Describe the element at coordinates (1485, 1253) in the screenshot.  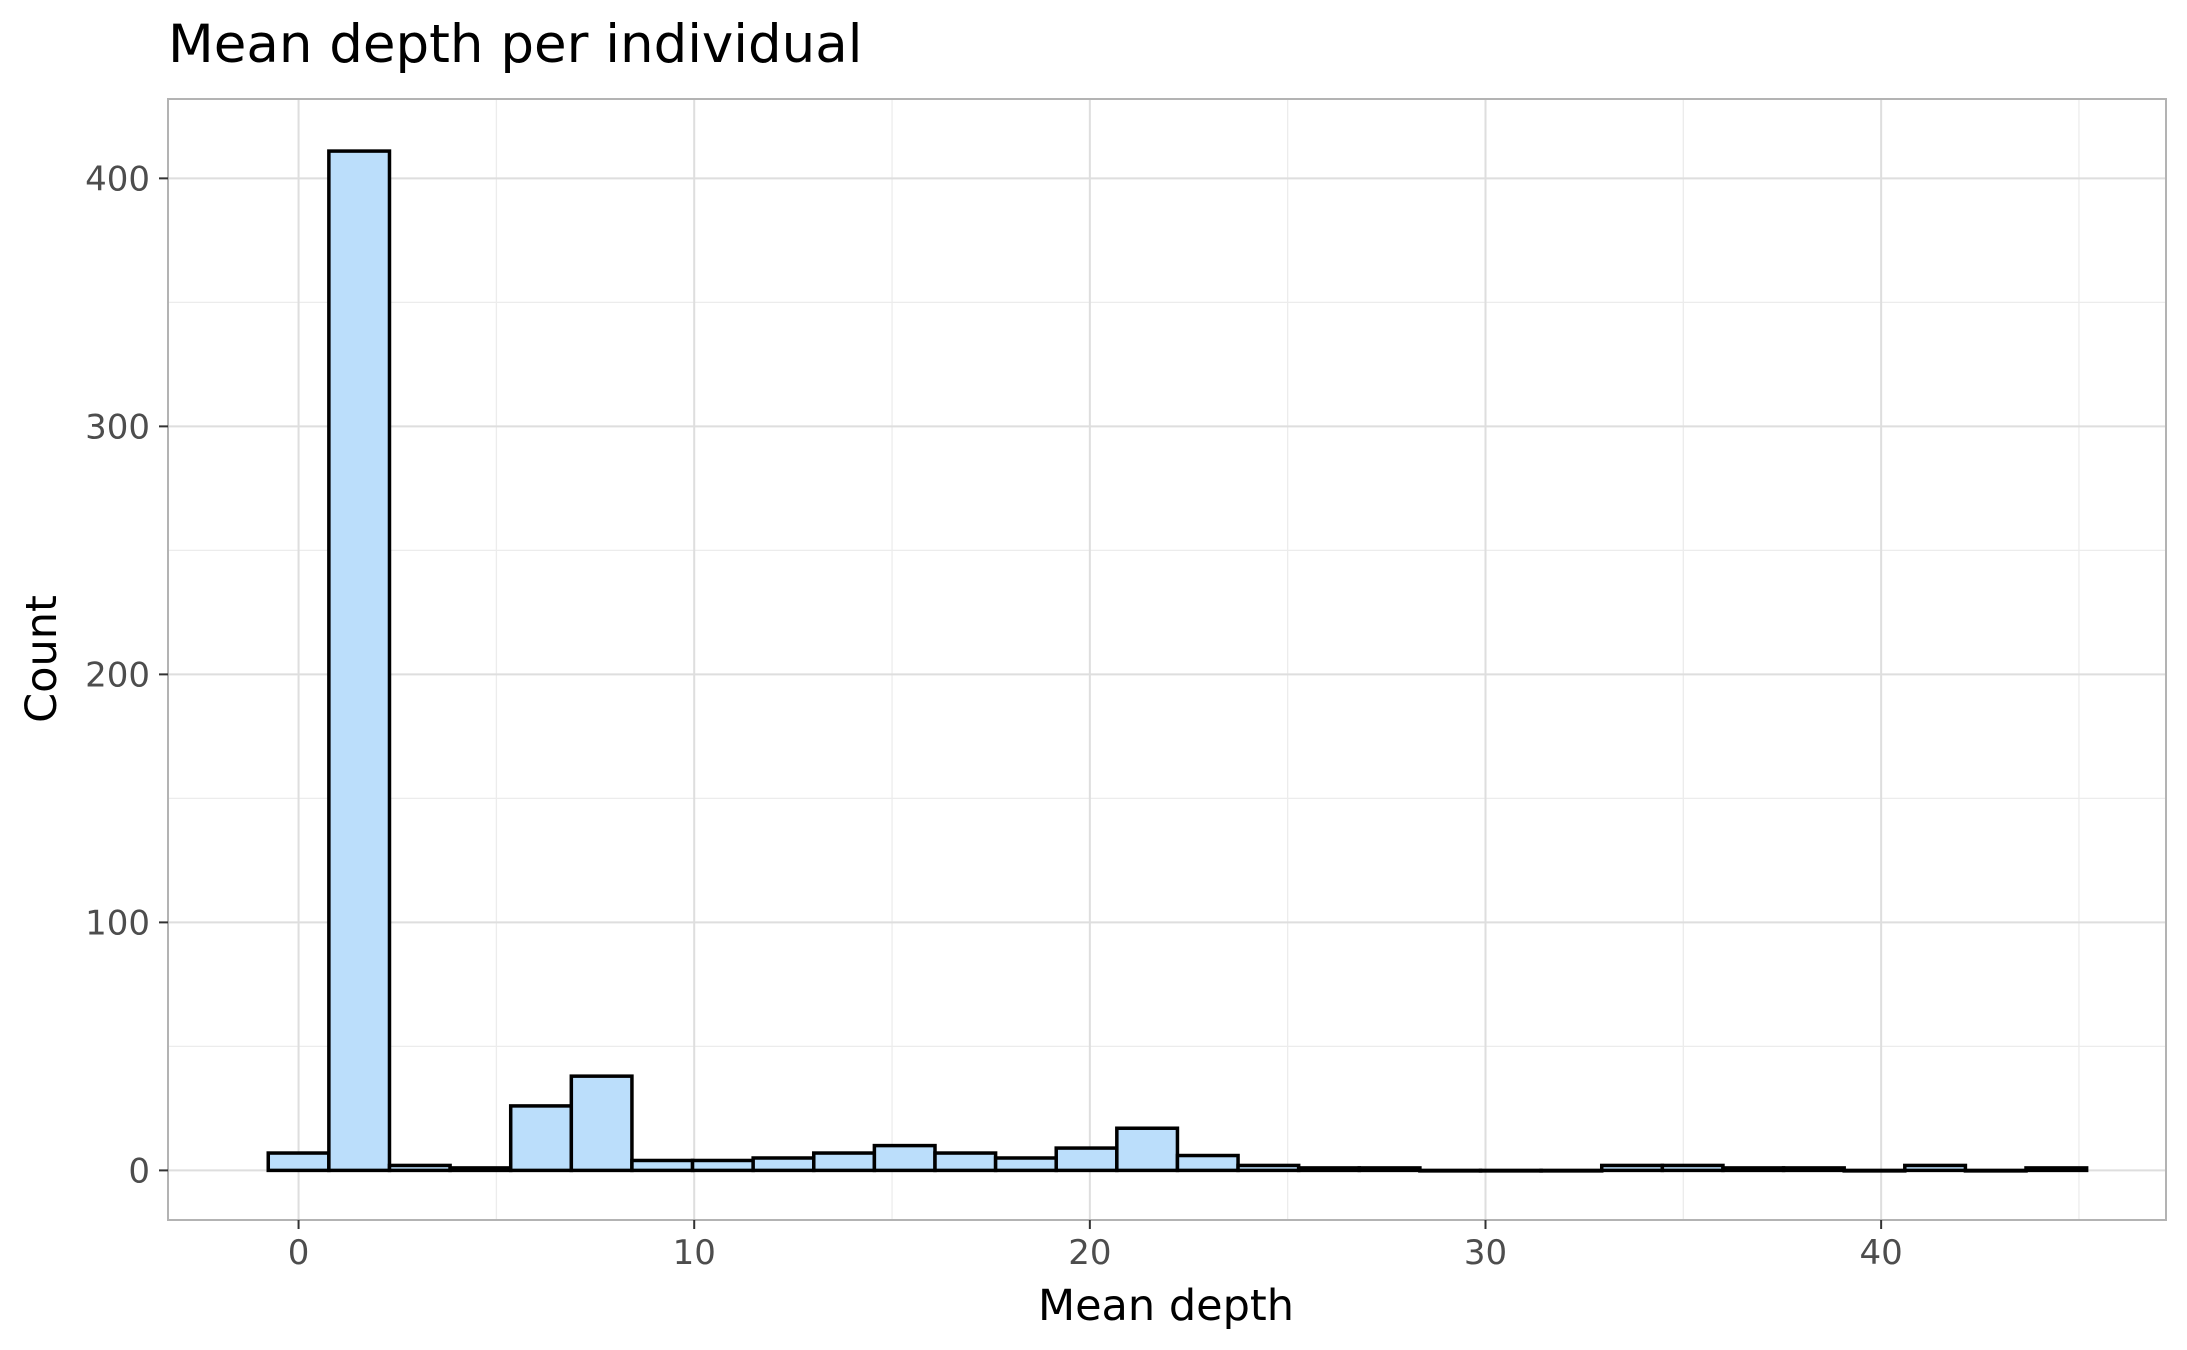
I see `x-tick-label: 30` at that location.